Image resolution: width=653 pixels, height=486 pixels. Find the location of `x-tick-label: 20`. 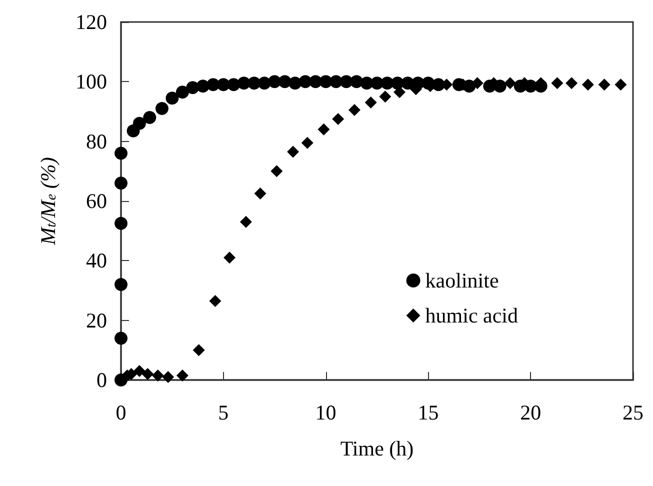

x-tick-label: 20 is located at coordinates (531, 412).